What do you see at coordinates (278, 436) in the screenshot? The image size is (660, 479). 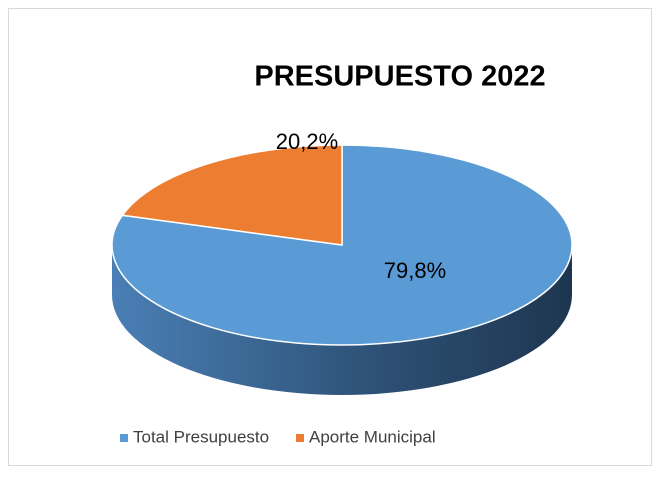 I see `legend: Total Presupuesto Aporte Municipal` at bounding box center [278, 436].